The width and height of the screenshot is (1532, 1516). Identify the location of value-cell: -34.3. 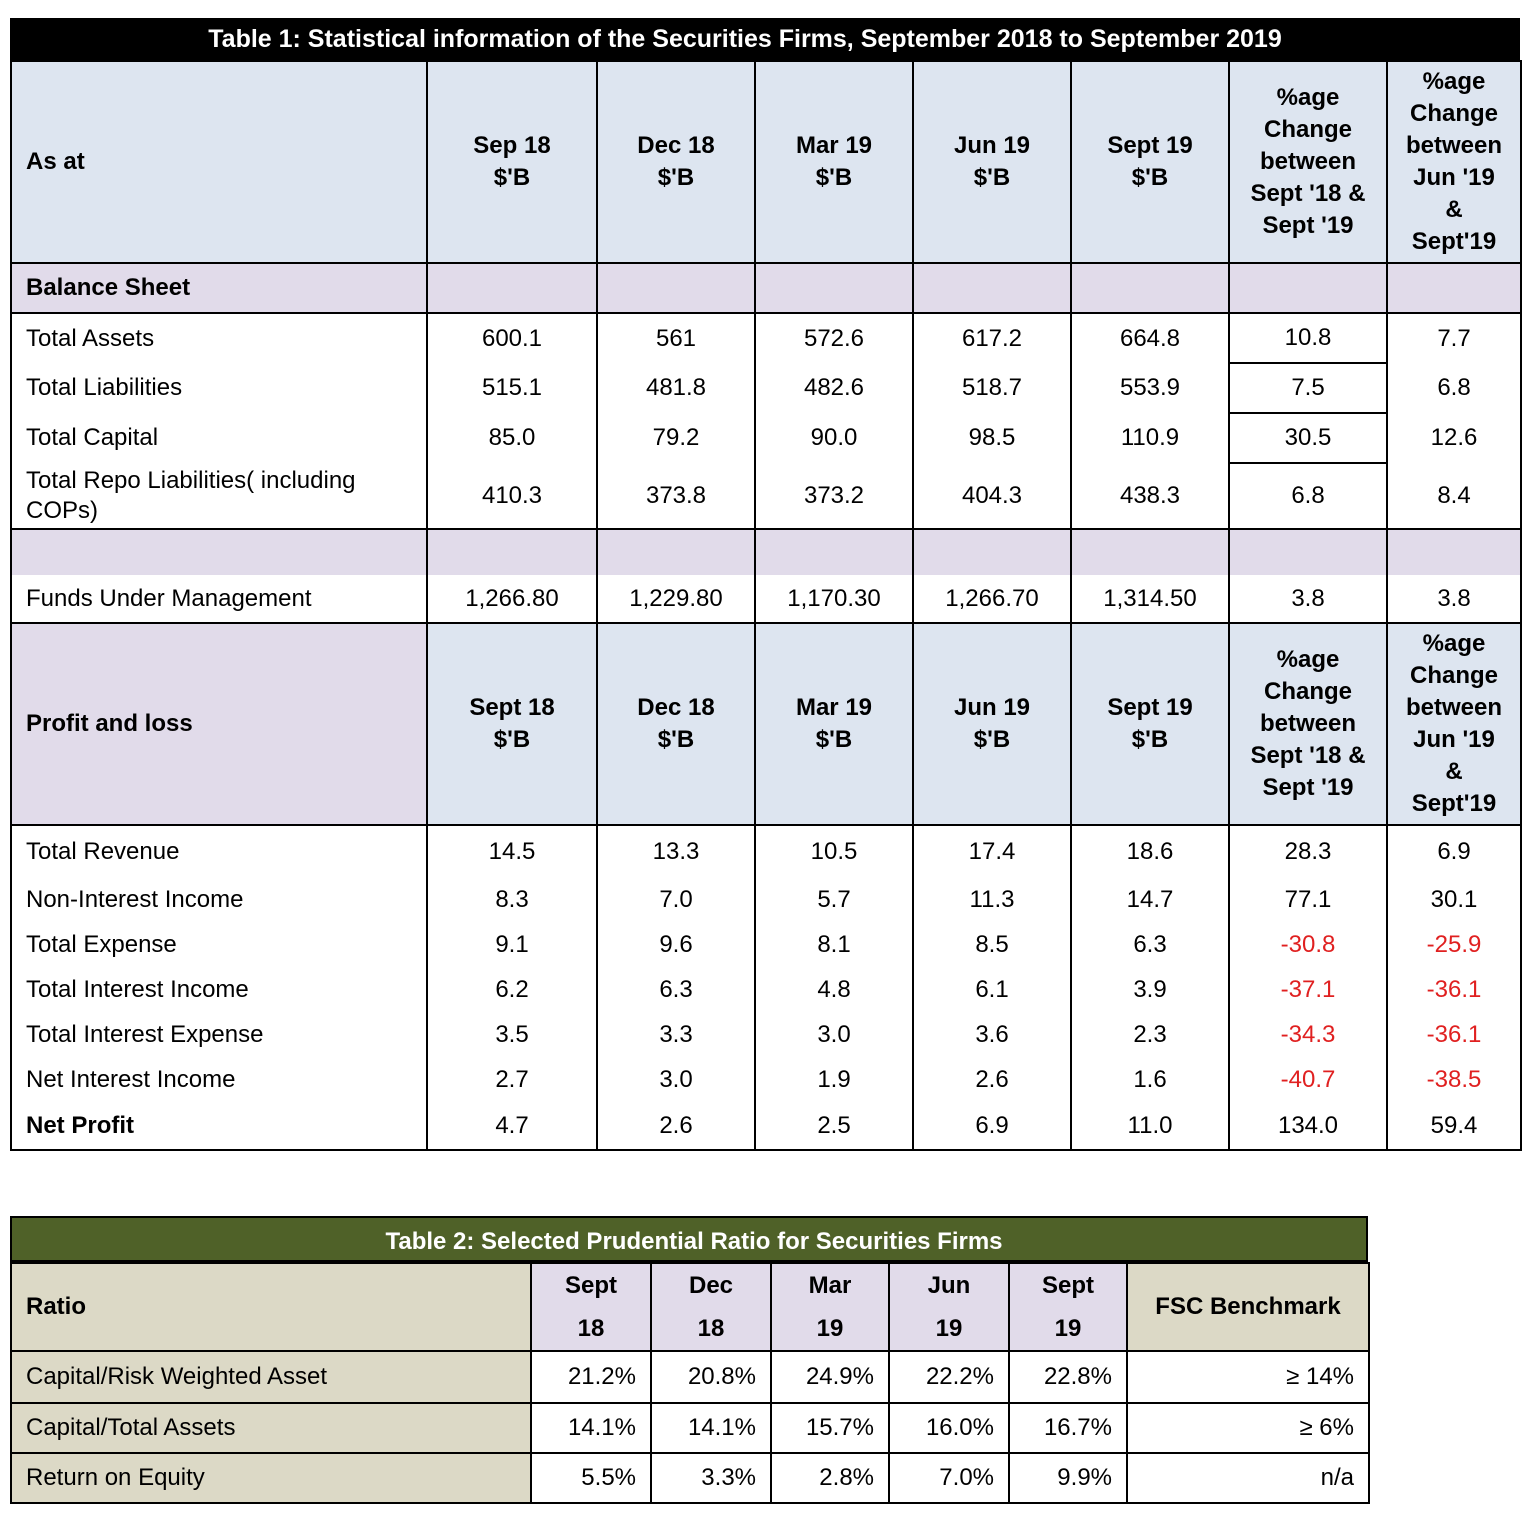
(1308, 1034).